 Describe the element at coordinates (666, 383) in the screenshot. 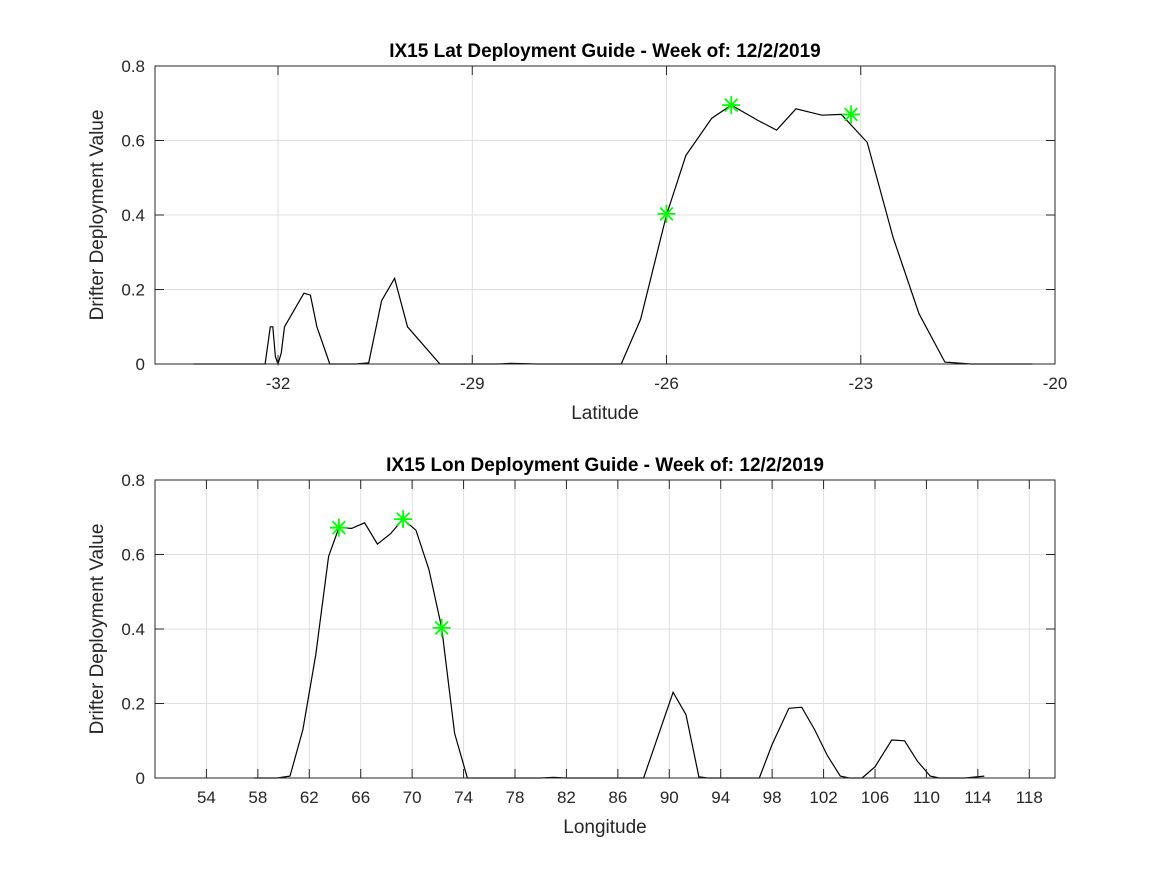

I see `latitude-x-tick-label: -26` at that location.